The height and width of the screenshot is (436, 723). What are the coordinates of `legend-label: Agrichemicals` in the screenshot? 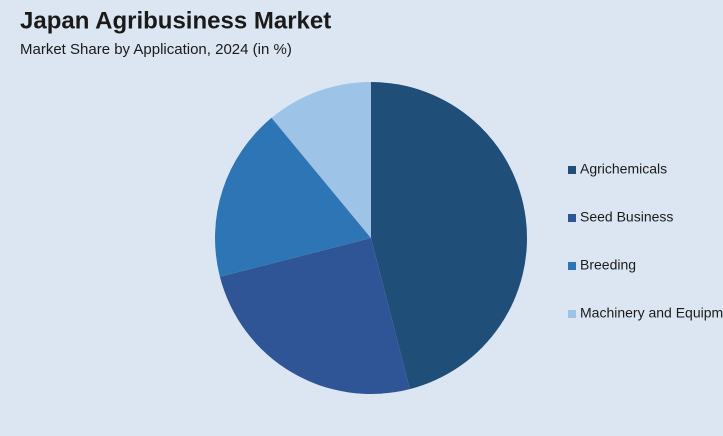 It's located at (623, 169).